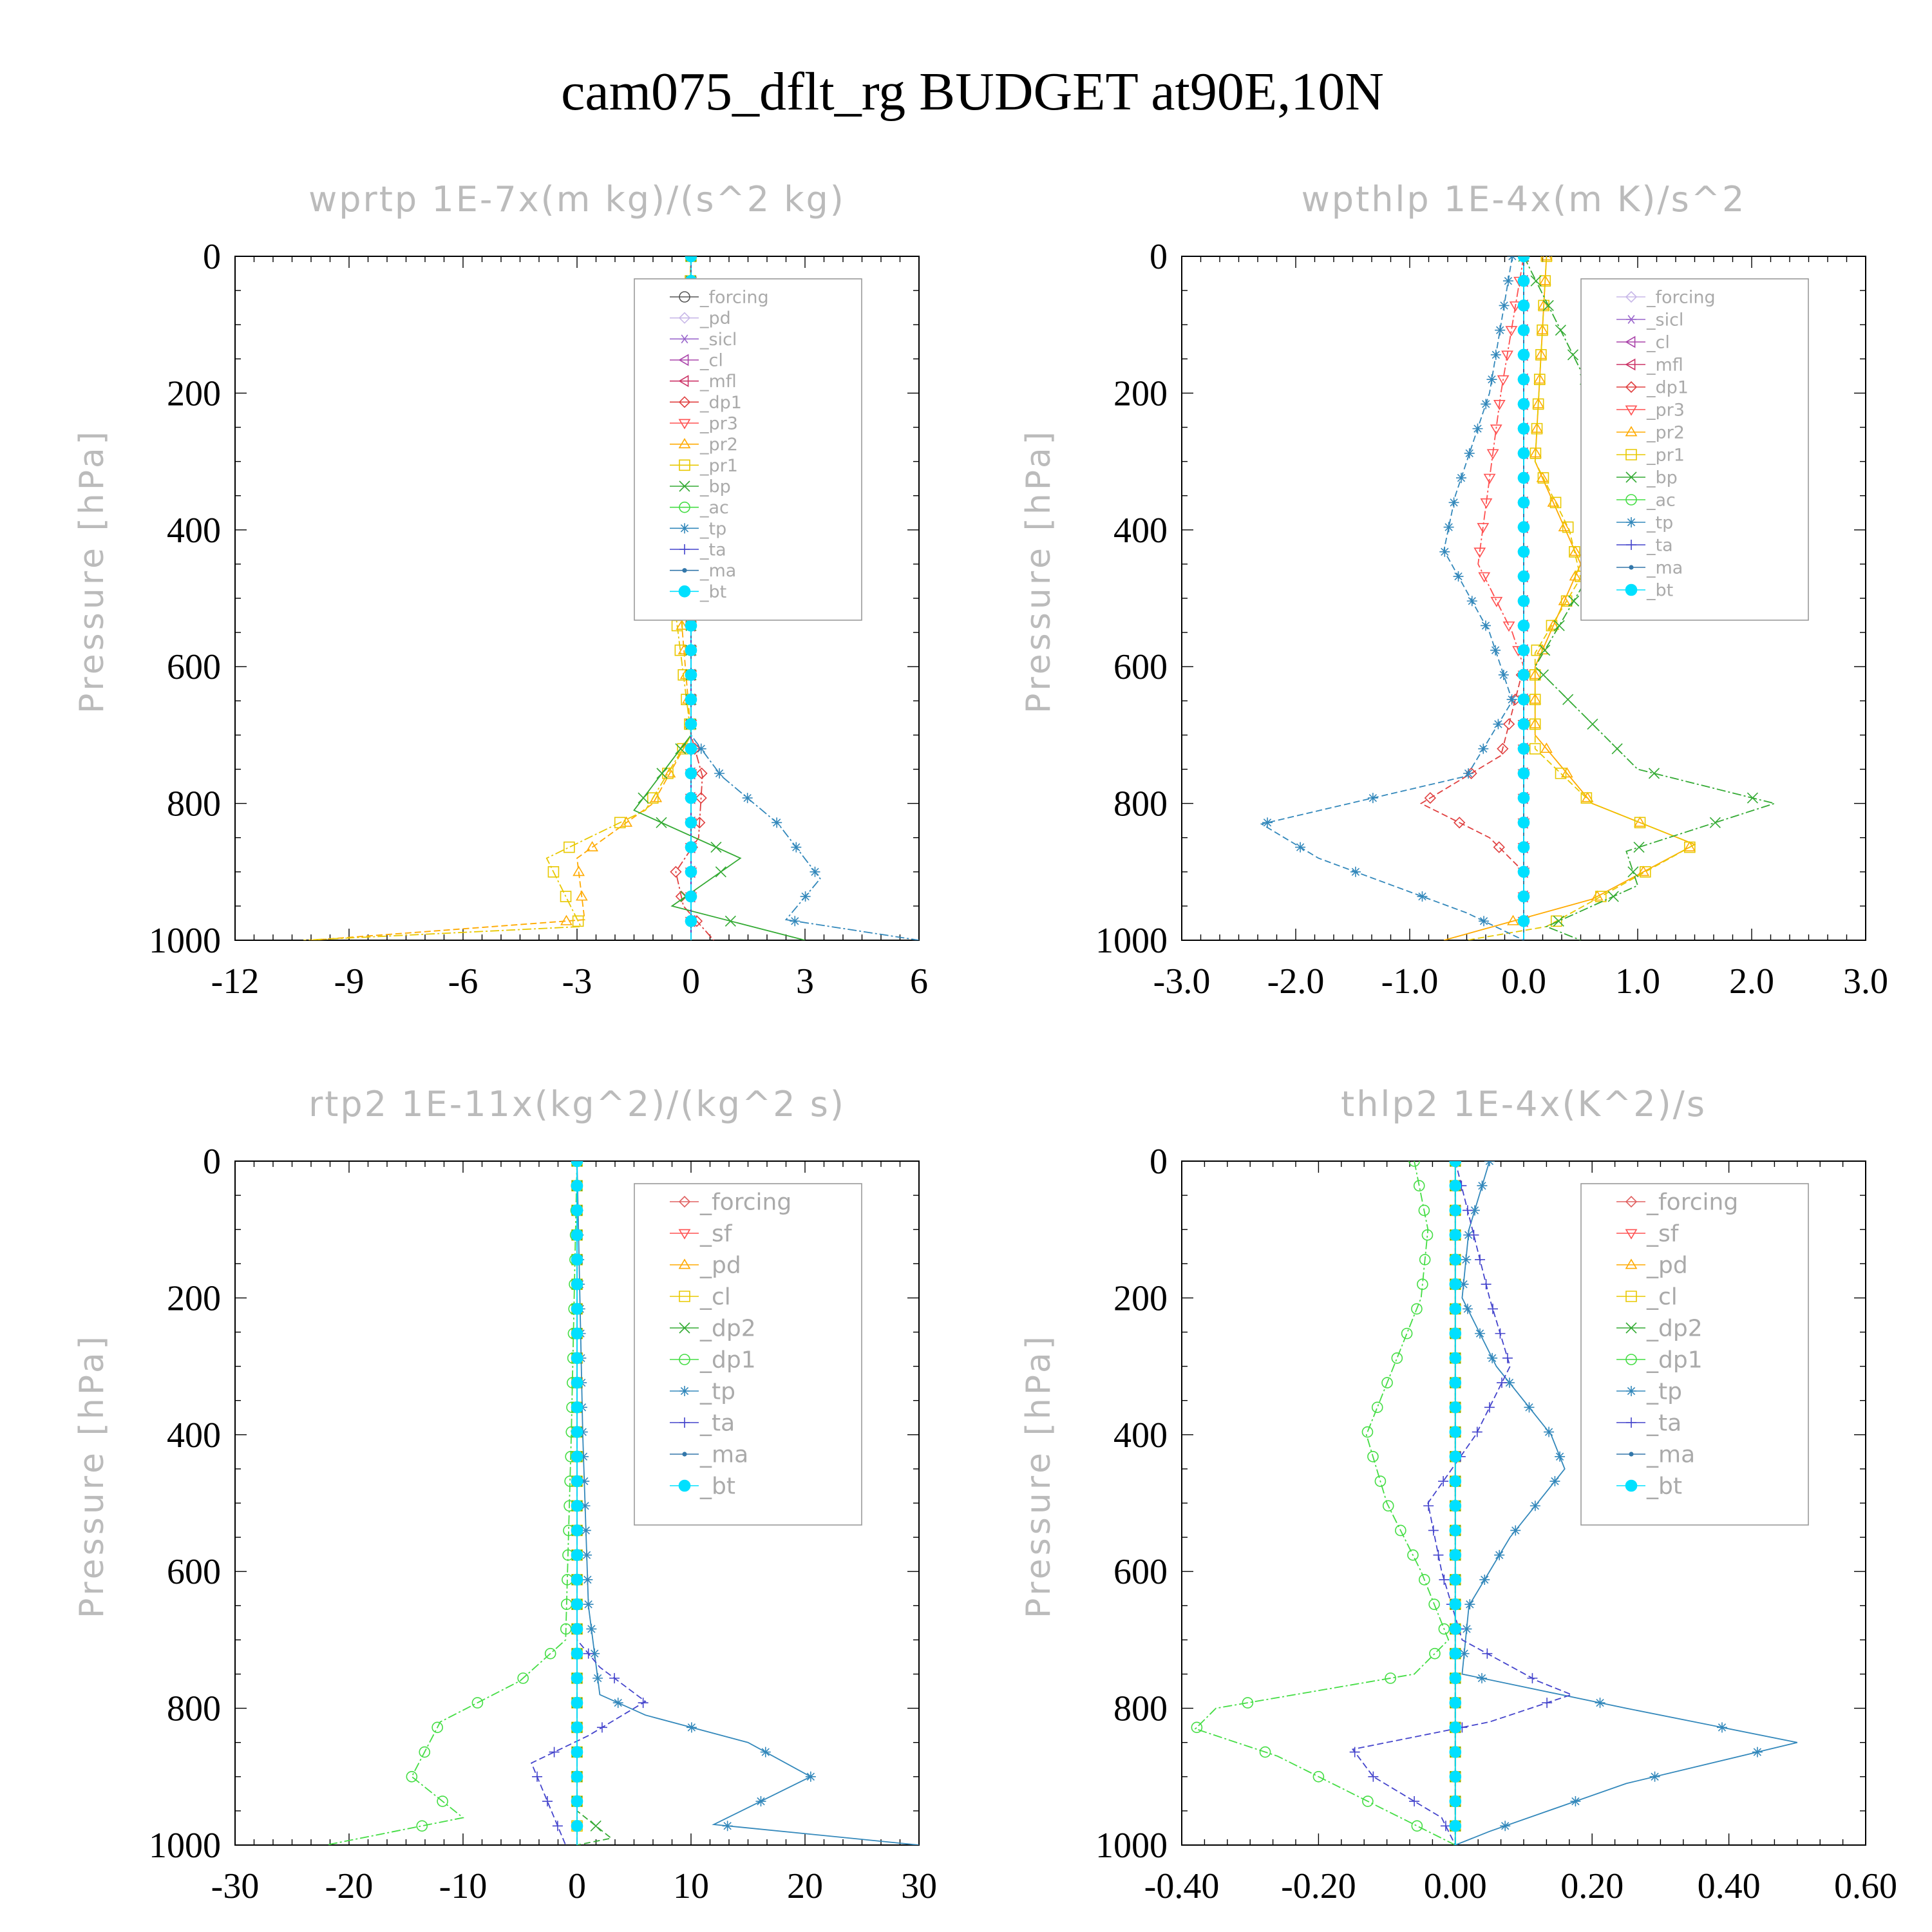 The width and height of the screenshot is (1932, 1932). Describe the element at coordinates (1140, 1436) in the screenshot. I see `y-tick-label: 400` at that location.